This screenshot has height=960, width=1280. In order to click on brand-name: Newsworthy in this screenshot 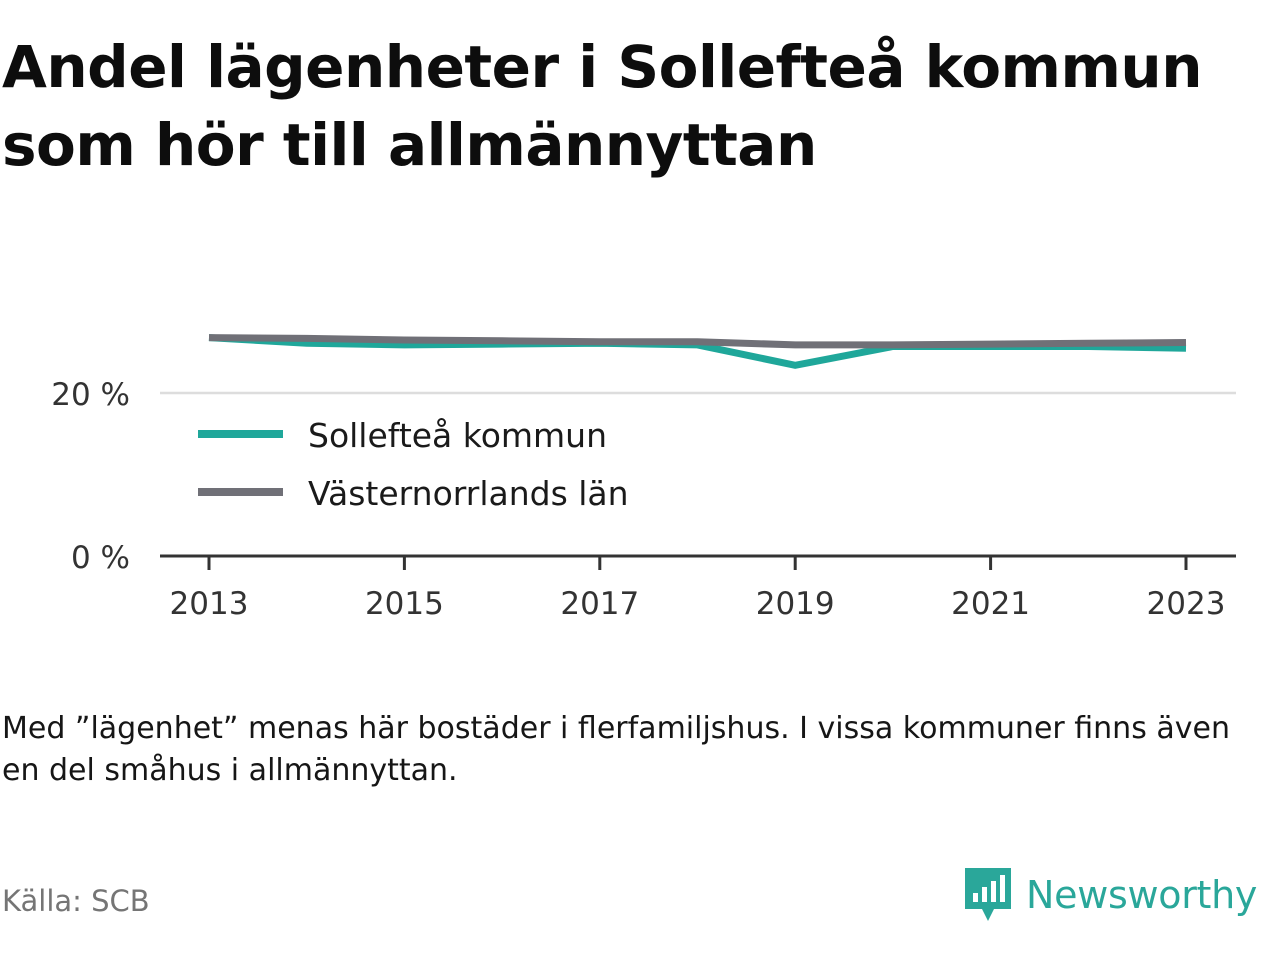, I will do `click(1142, 895)`.